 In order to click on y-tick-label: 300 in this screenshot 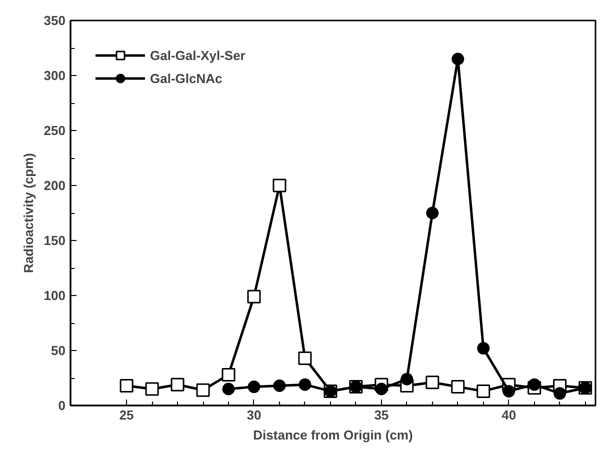, I will do `click(55, 75)`.